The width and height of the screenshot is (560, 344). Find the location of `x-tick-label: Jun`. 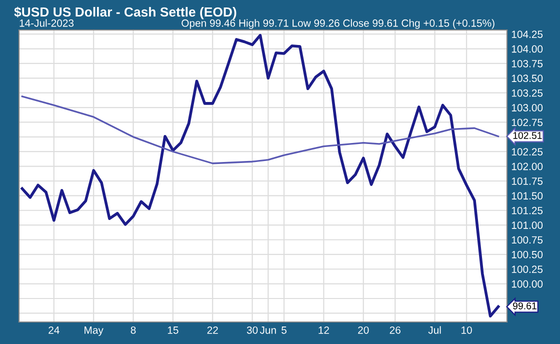

x-tick-label: Jun is located at coordinates (268, 330).